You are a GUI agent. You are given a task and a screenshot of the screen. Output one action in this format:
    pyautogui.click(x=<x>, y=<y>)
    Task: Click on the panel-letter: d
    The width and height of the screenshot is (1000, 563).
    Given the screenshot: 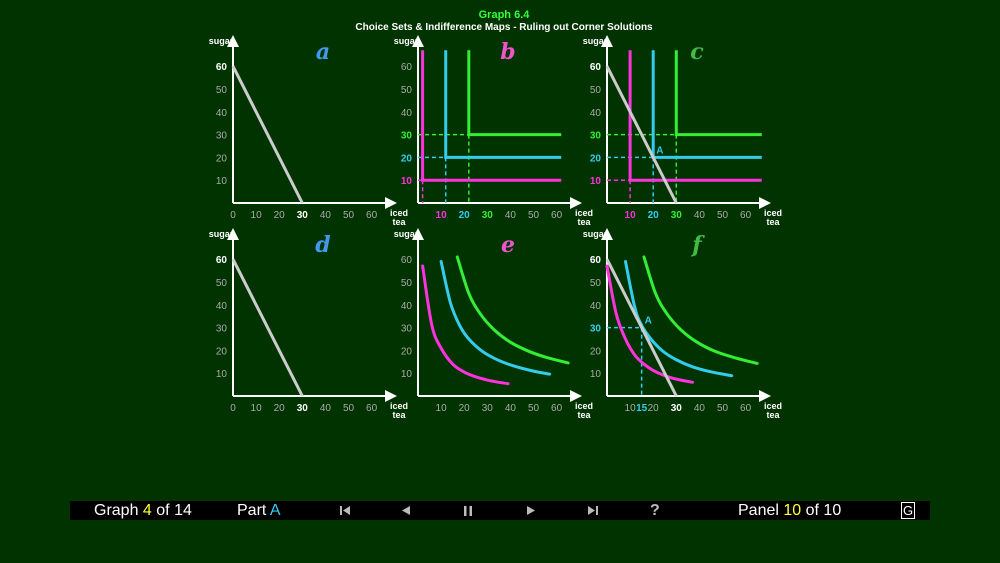 What is the action you would take?
    pyautogui.click(x=322, y=245)
    